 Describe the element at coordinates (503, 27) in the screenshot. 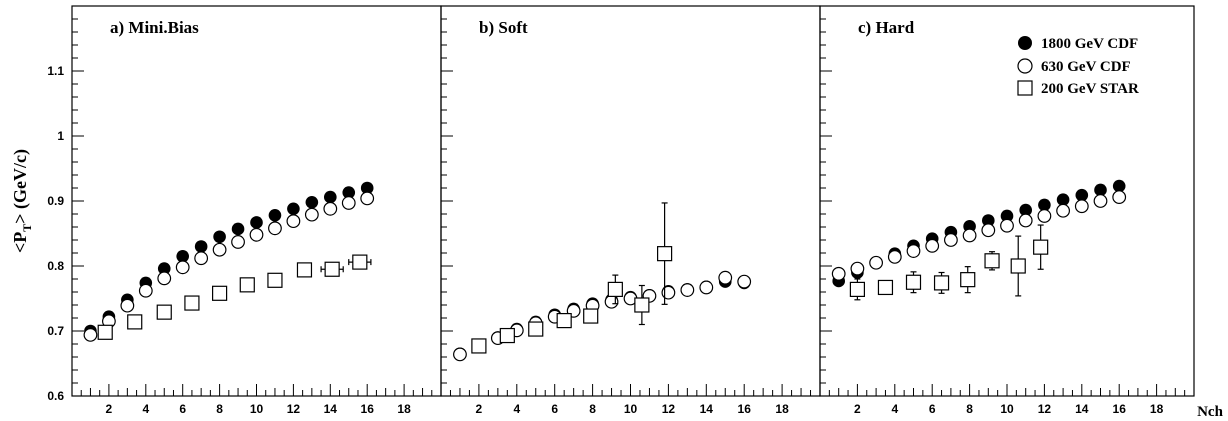

I see `panel-title: b) Soft` at that location.